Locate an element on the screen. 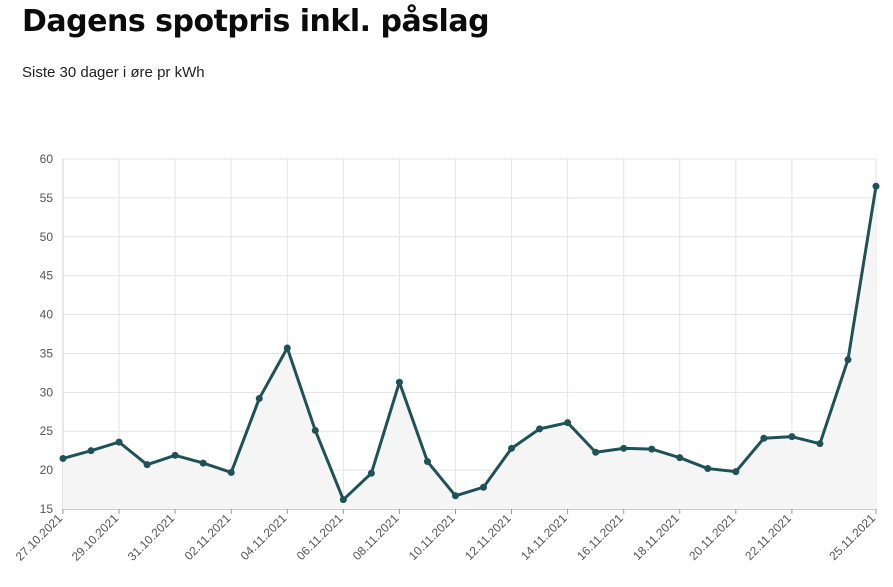 Image resolution: width=893 pixels, height=587 pixels. x-tick-label: 22.11.2021 is located at coordinates (768, 537).